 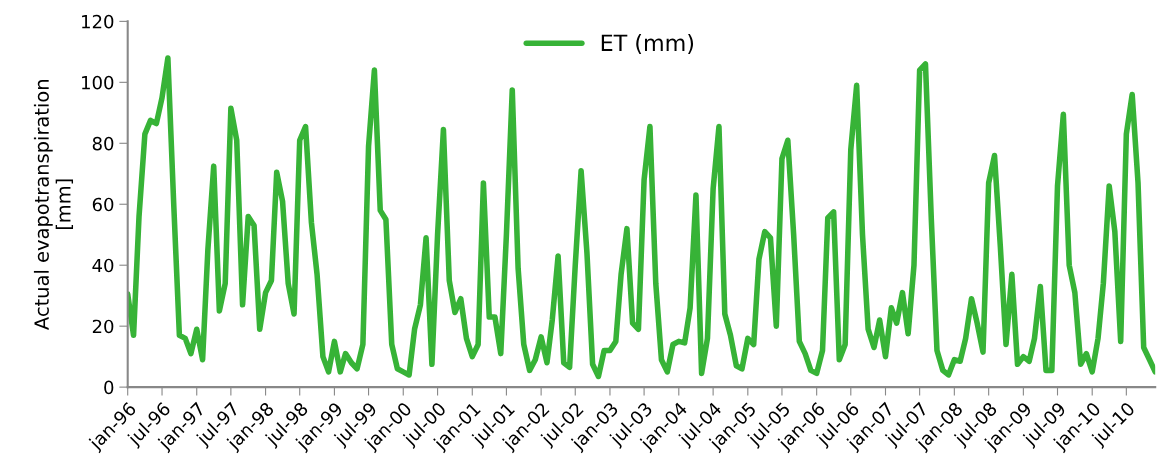 I want to click on y-tick-label: 0, so click(x=109, y=387).